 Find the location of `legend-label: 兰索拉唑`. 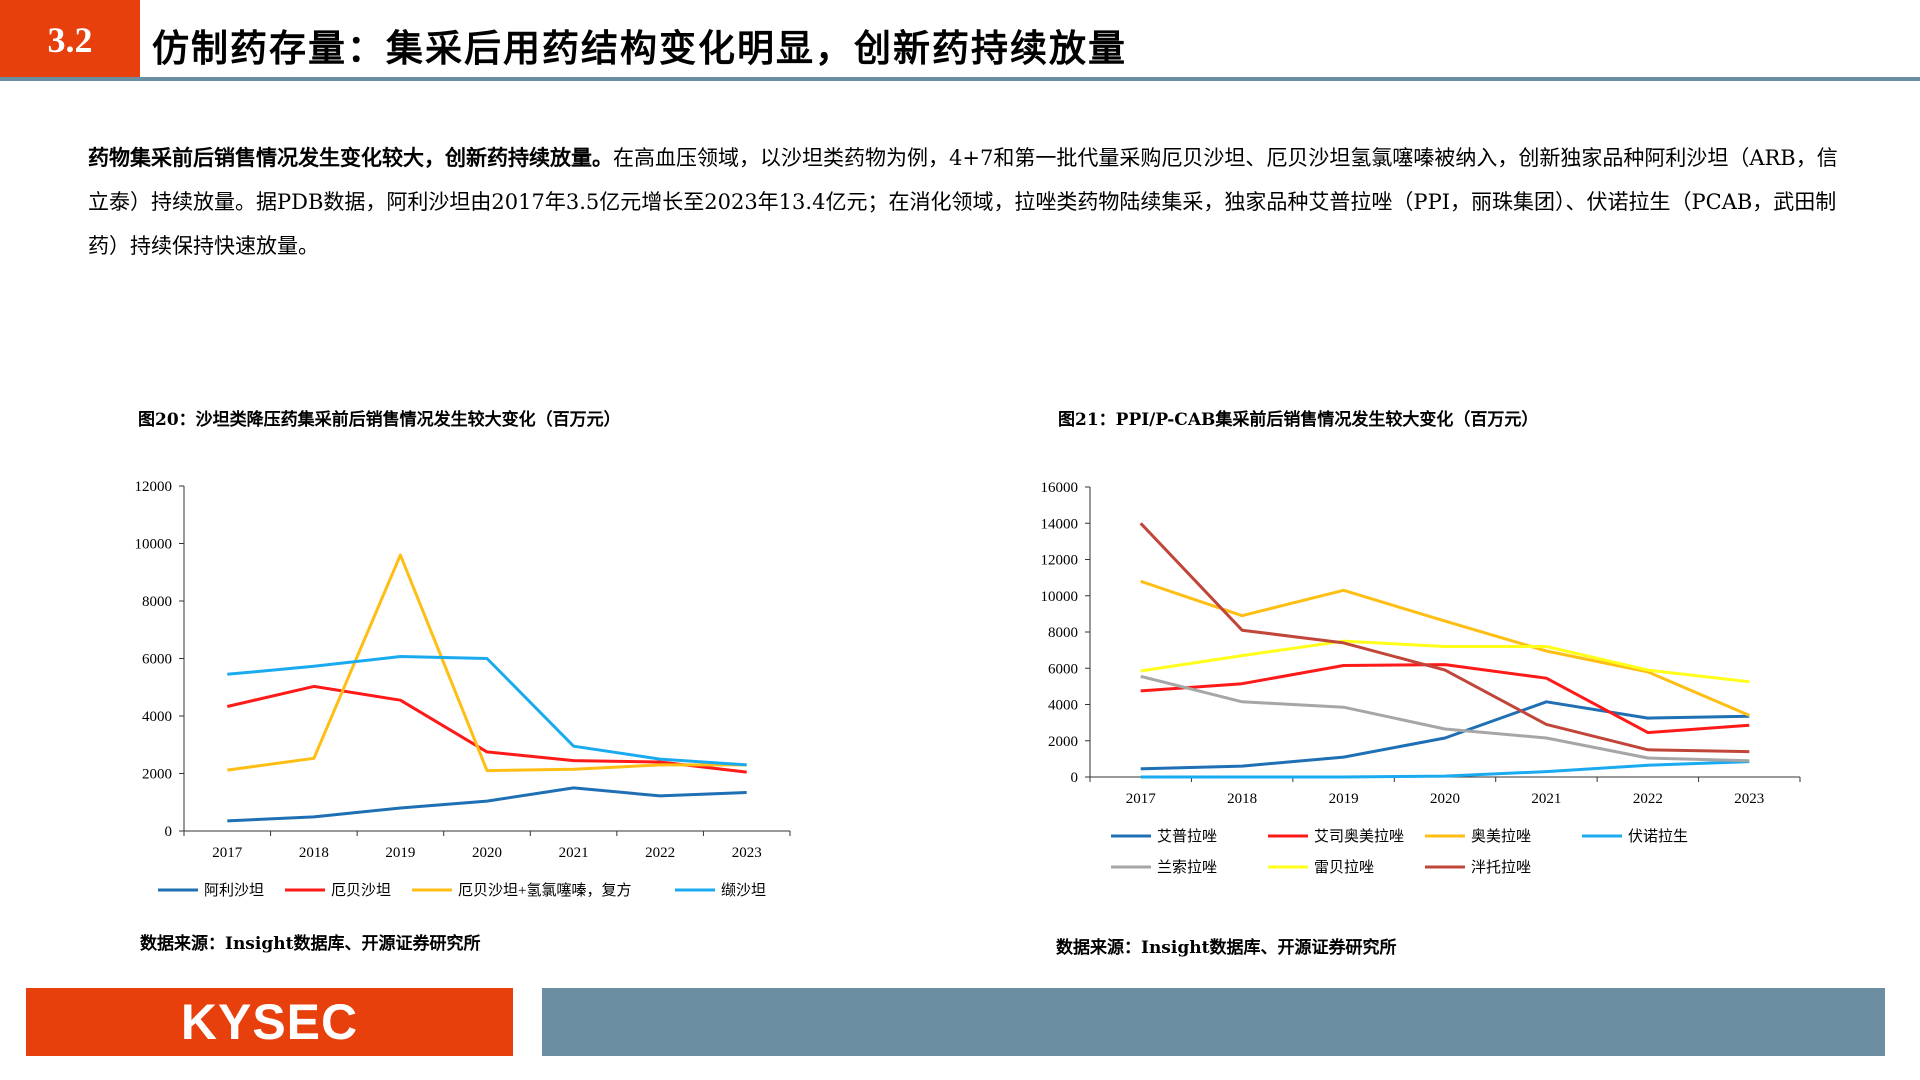

legend-label: 兰索拉唑 is located at coordinates (1187, 867).